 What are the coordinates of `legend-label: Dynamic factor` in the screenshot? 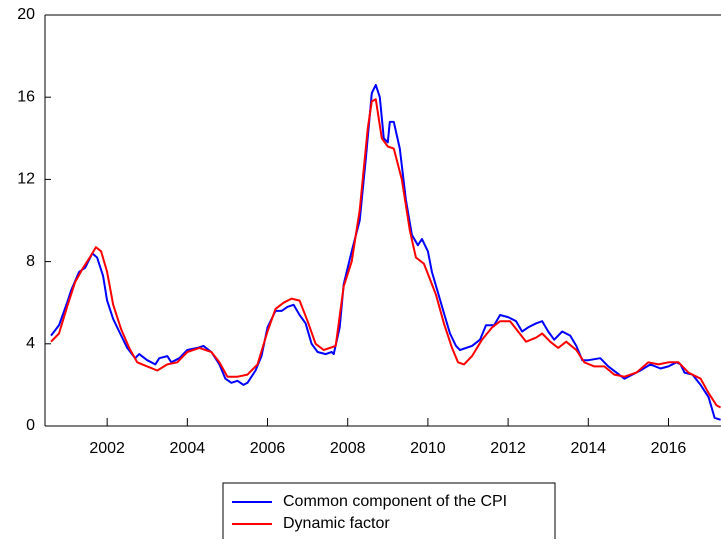 It's located at (336, 523).